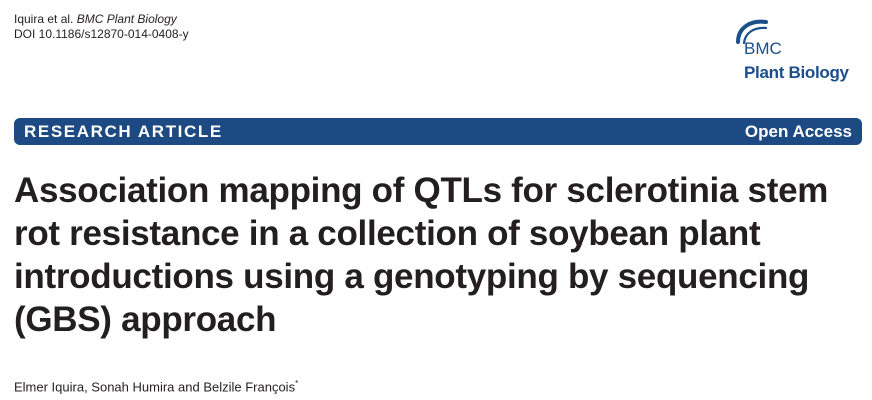  What do you see at coordinates (752, 32) in the screenshot?
I see `bmc-arc-logo-icon` at bounding box center [752, 32].